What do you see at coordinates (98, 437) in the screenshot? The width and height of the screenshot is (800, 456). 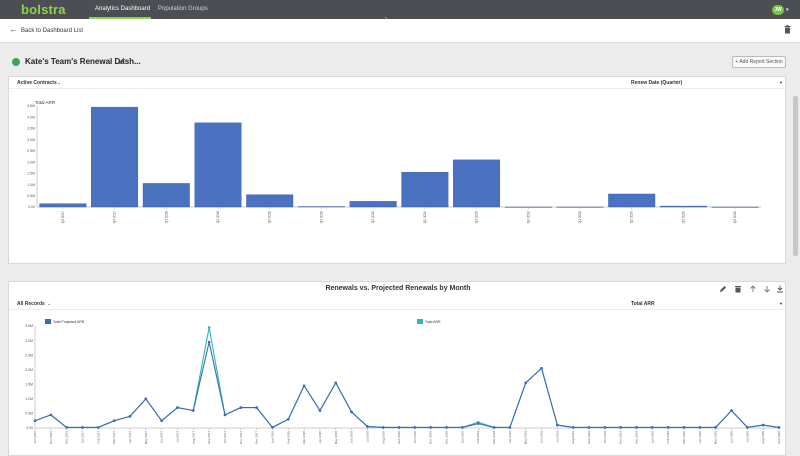 I see `x-tick-label: Feb 2017` at bounding box center [98, 437].